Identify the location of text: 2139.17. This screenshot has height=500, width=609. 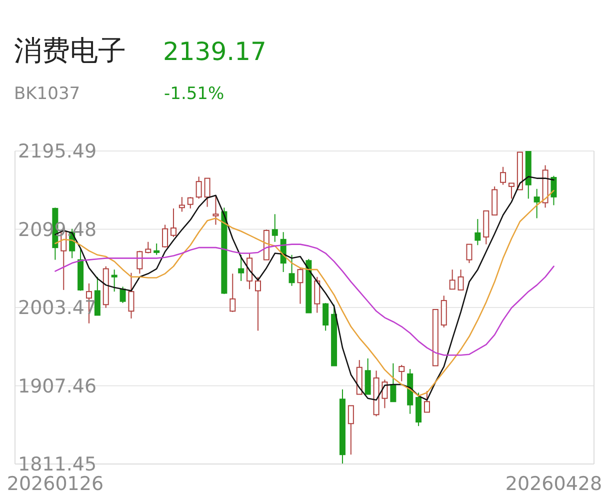
(214, 52).